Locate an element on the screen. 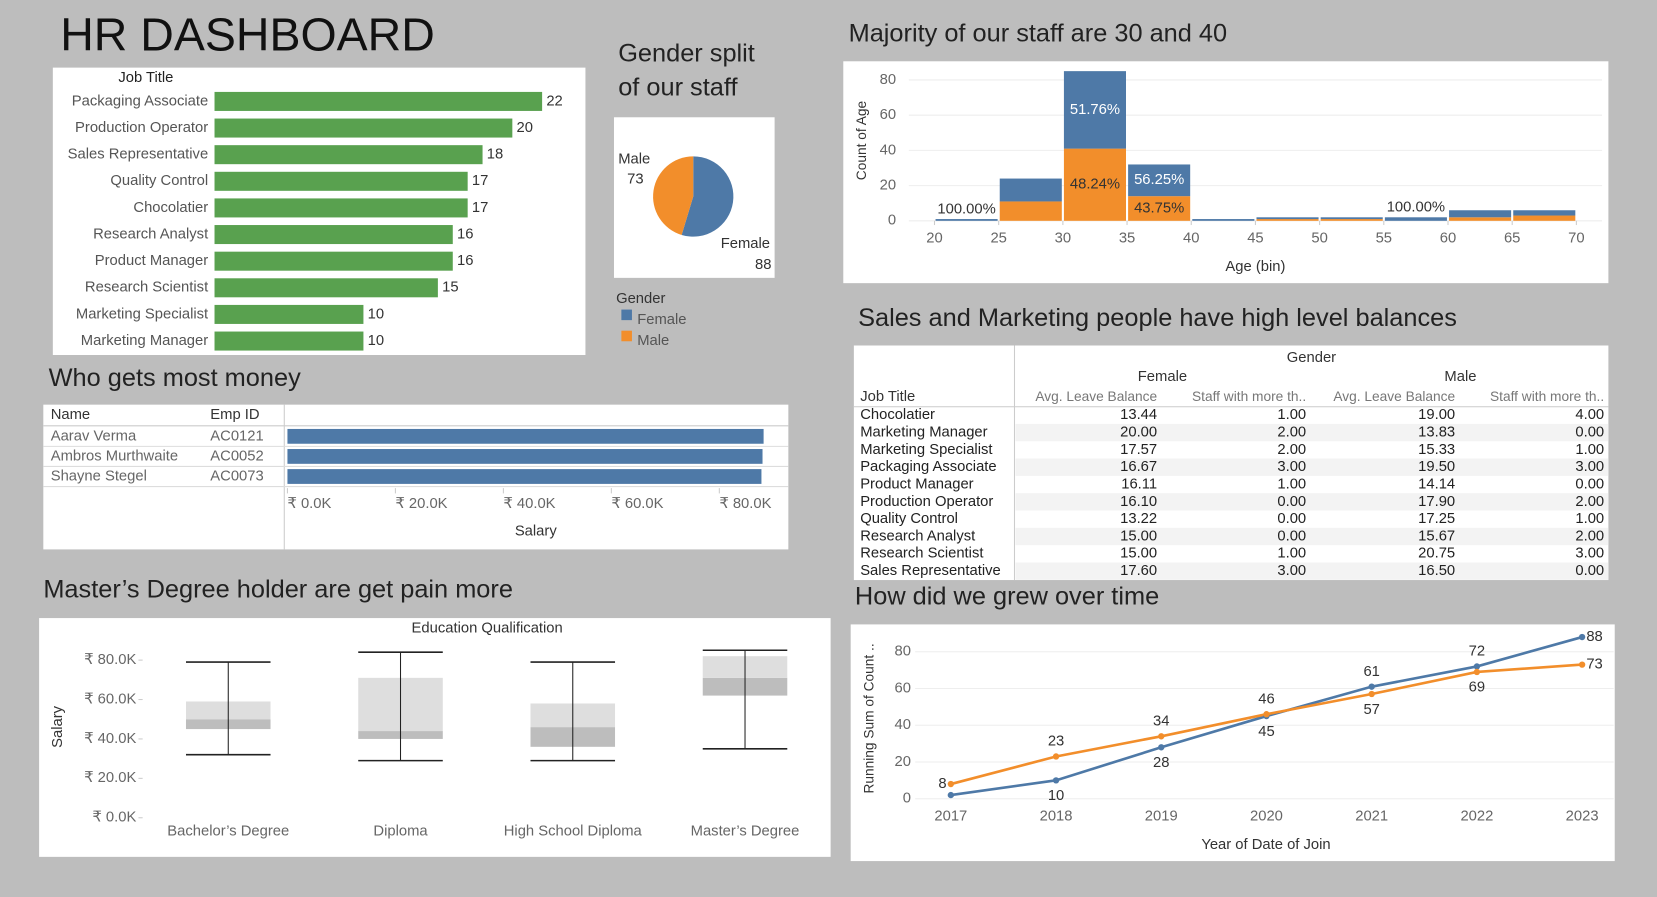 The image size is (1657, 897). cell: 15.00 is located at coordinates (1138, 554).